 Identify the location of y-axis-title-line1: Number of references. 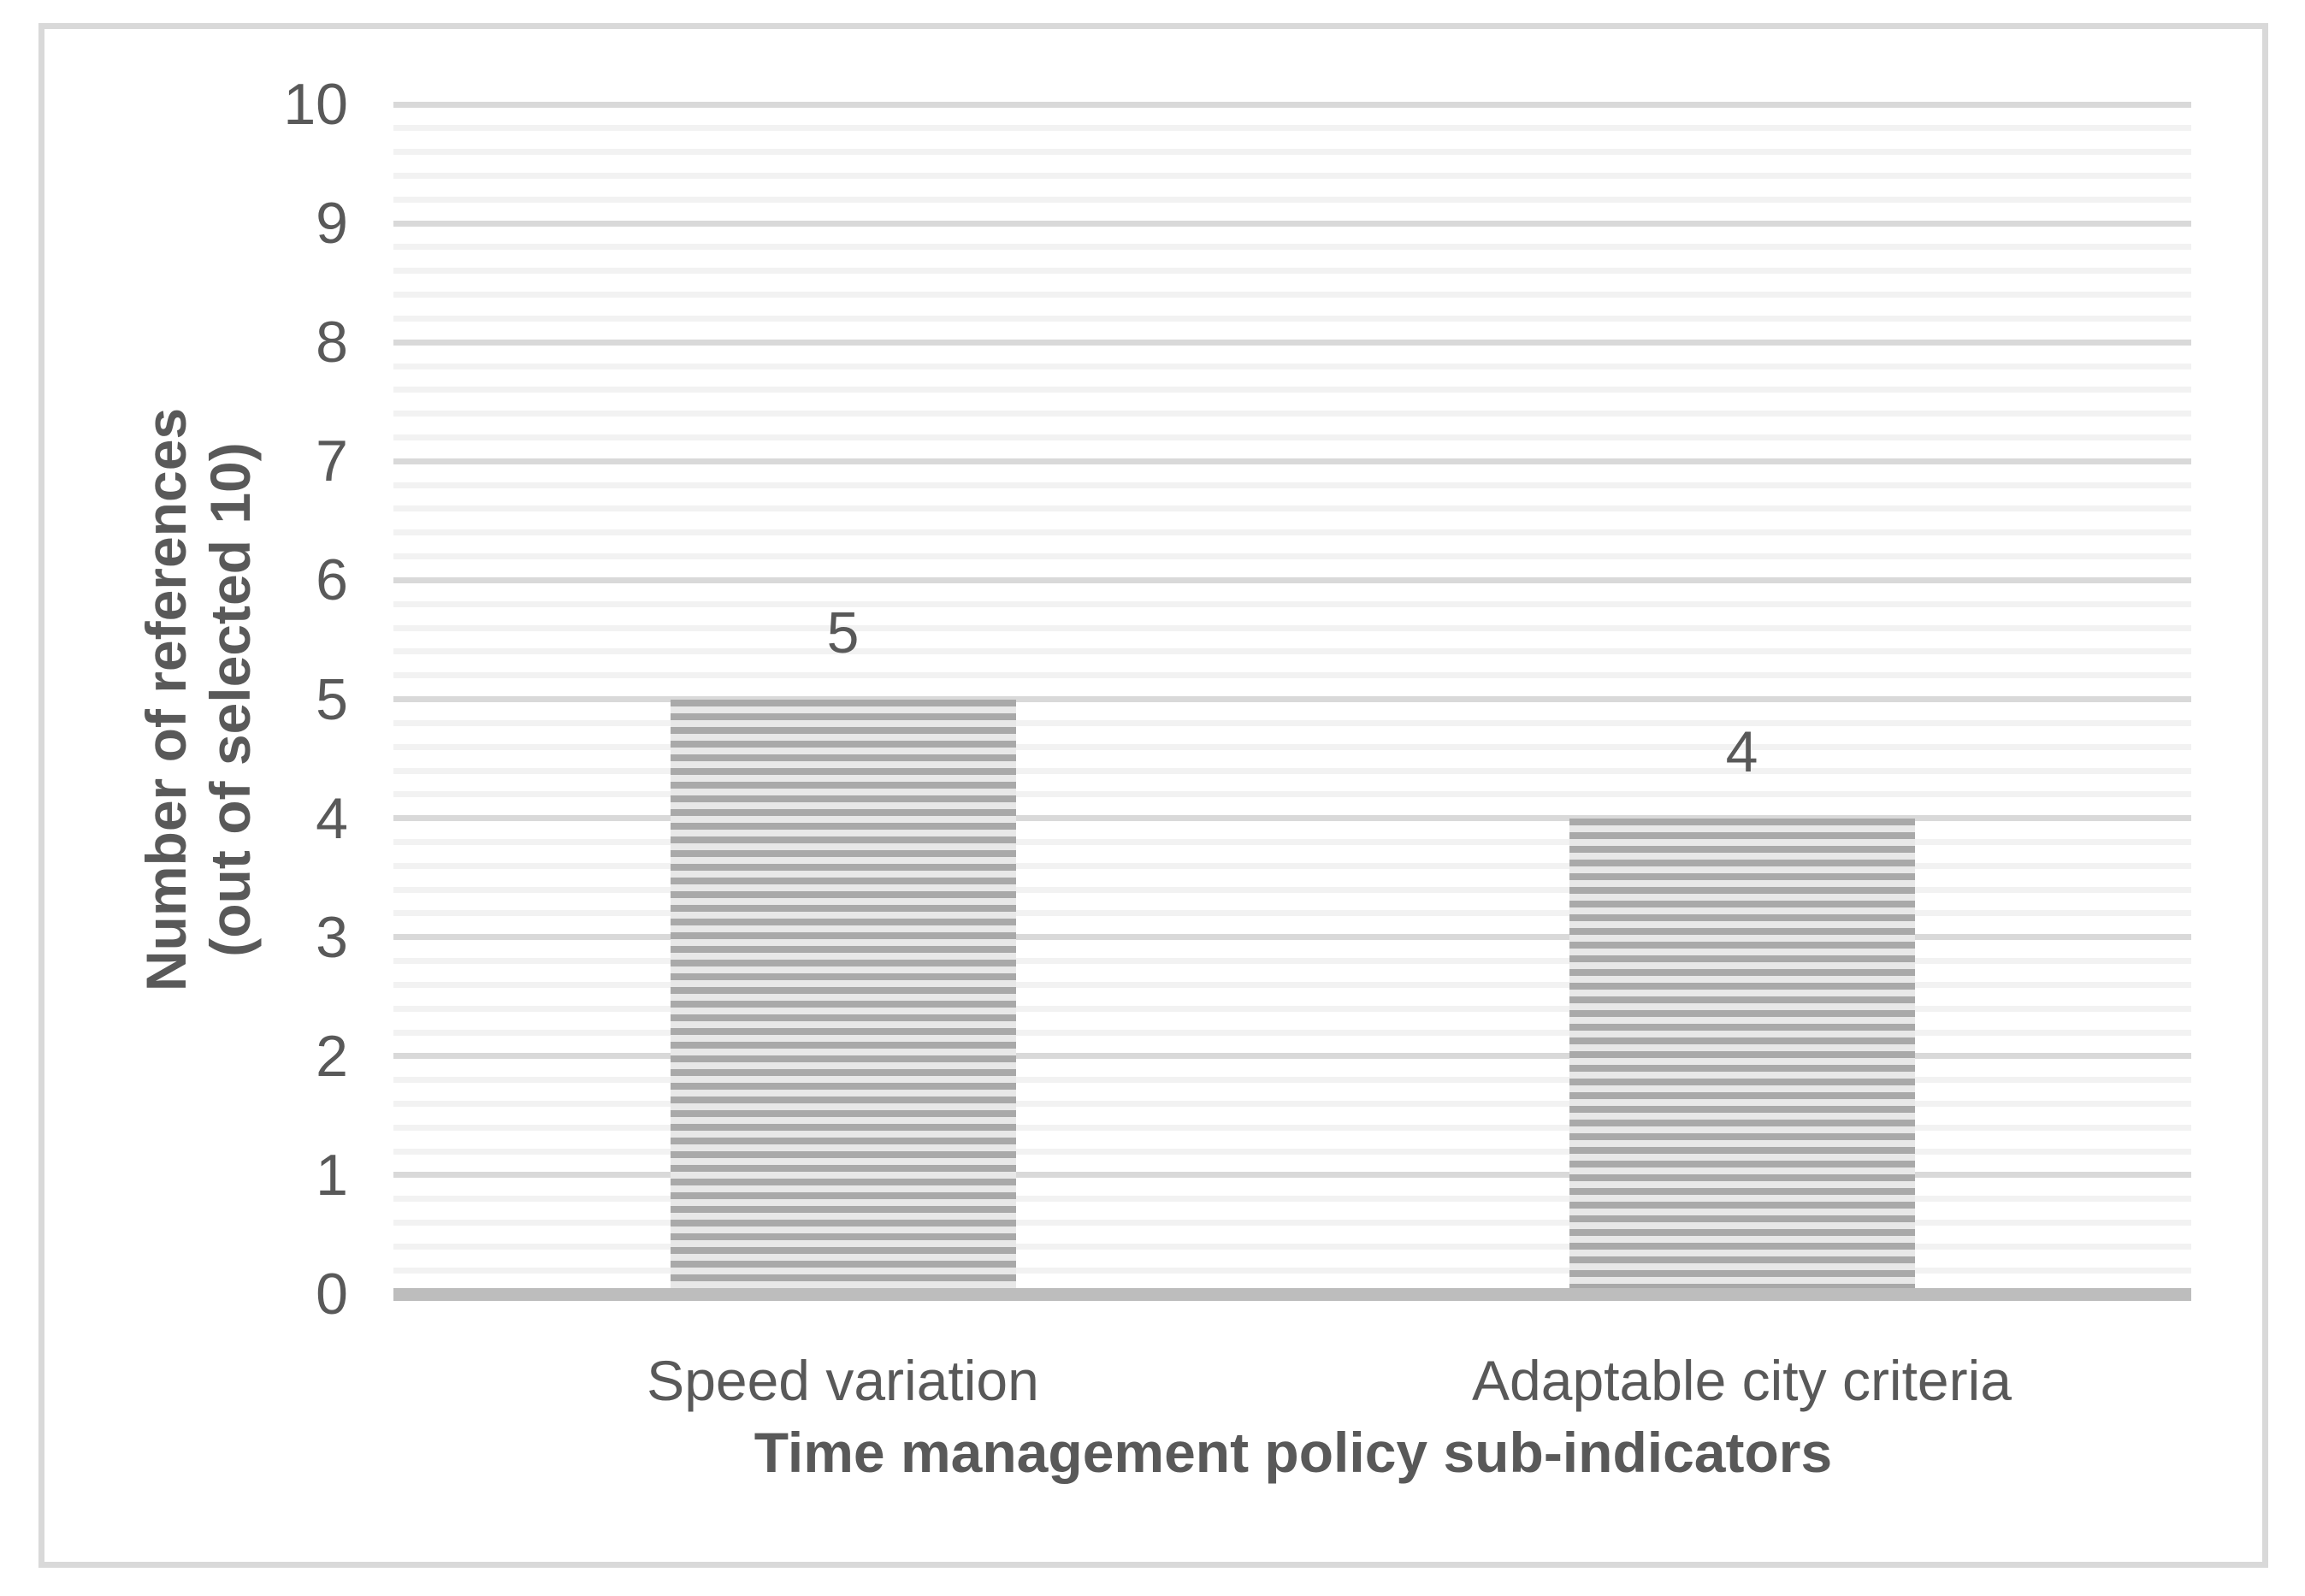
(165, 699).